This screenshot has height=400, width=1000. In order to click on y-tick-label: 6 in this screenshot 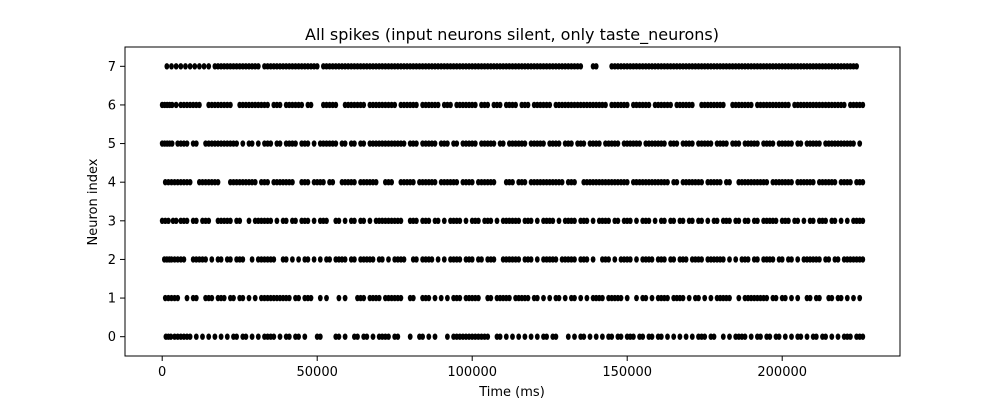, I will do `click(112, 105)`.